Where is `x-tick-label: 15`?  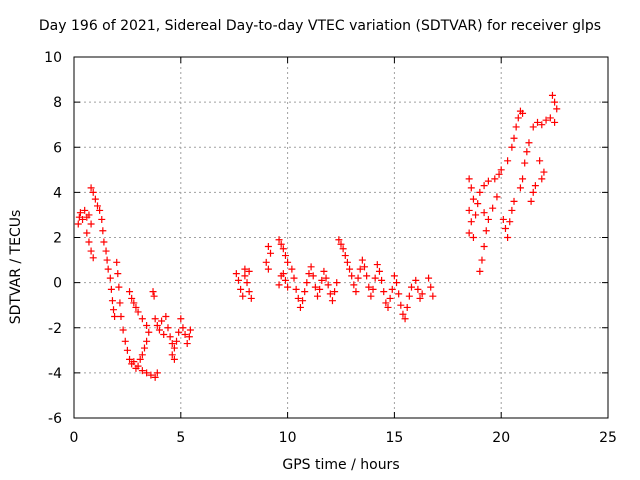 x-tick-label: 15 is located at coordinates (394, 438).